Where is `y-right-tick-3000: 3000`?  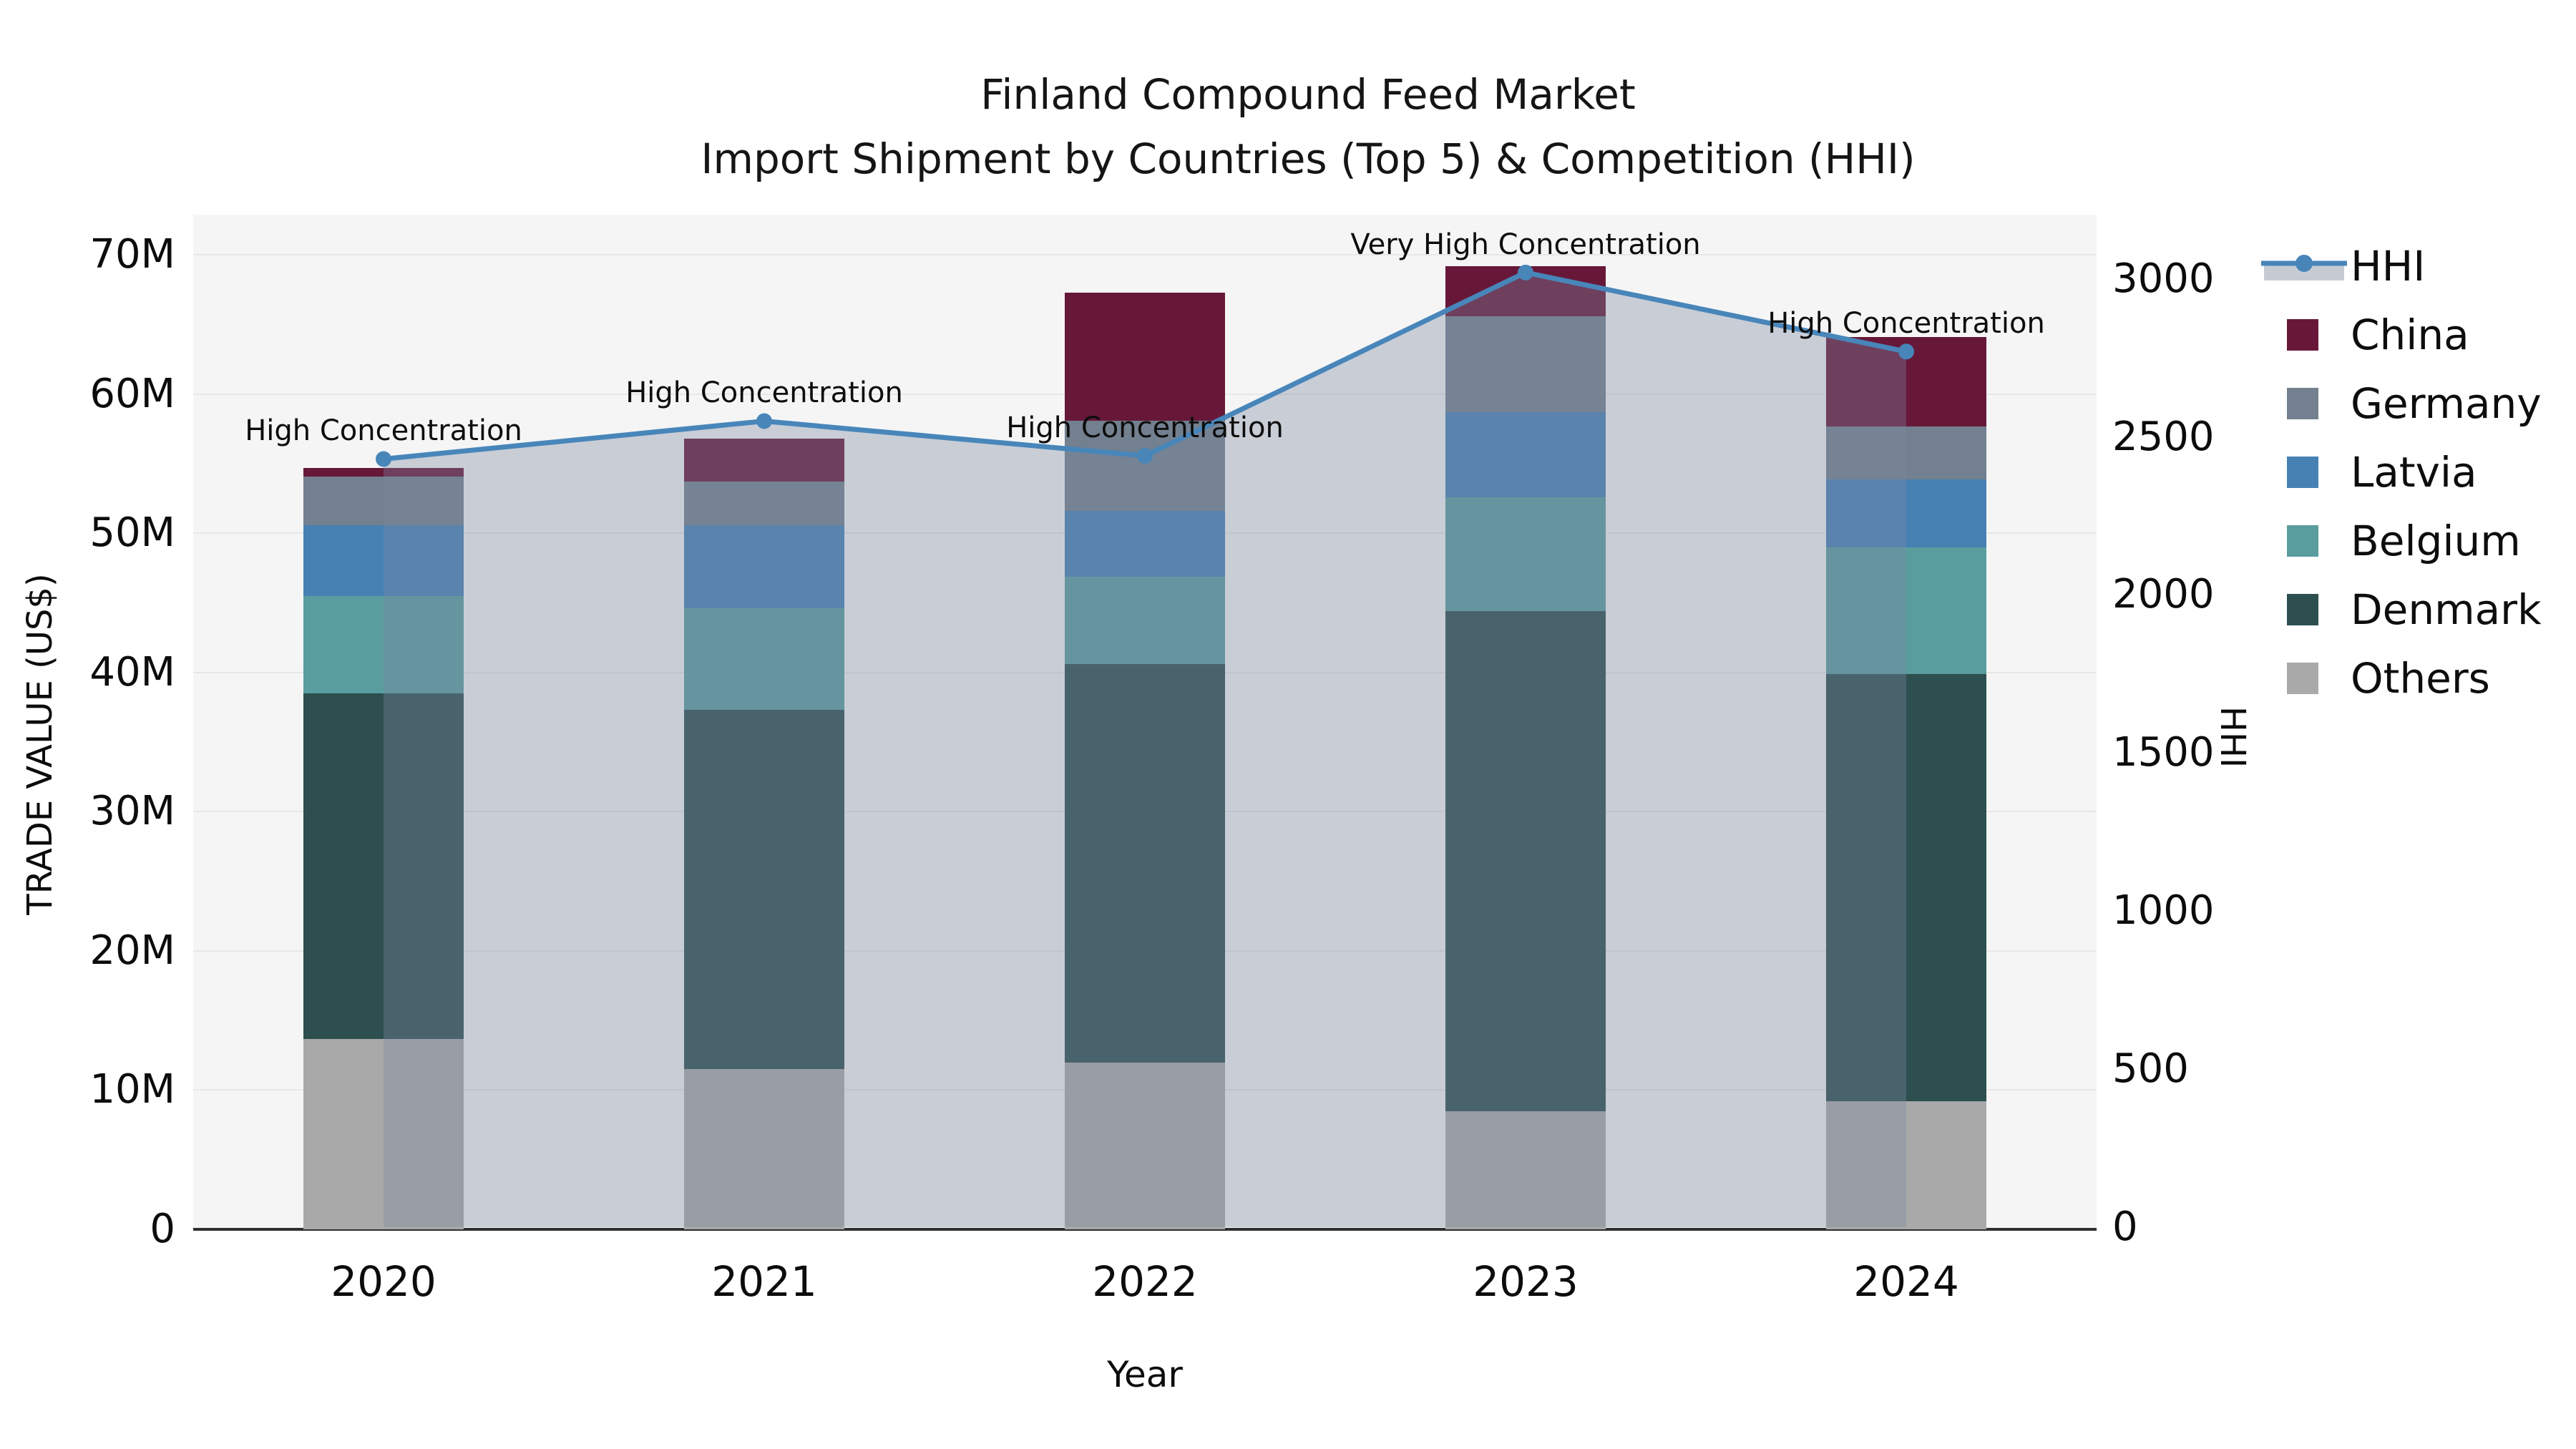 y-right-tick-3000: 3000 is located at coordinates (2163, 278).